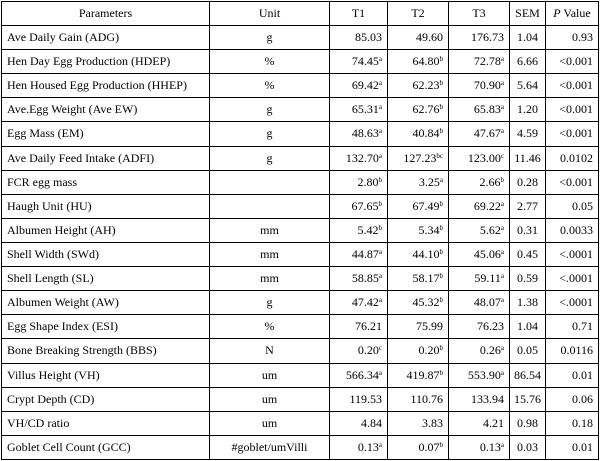  Describe the element at coordinates (418, 399) in the screenshot. I see `t2-cell: 110.76` at that location.